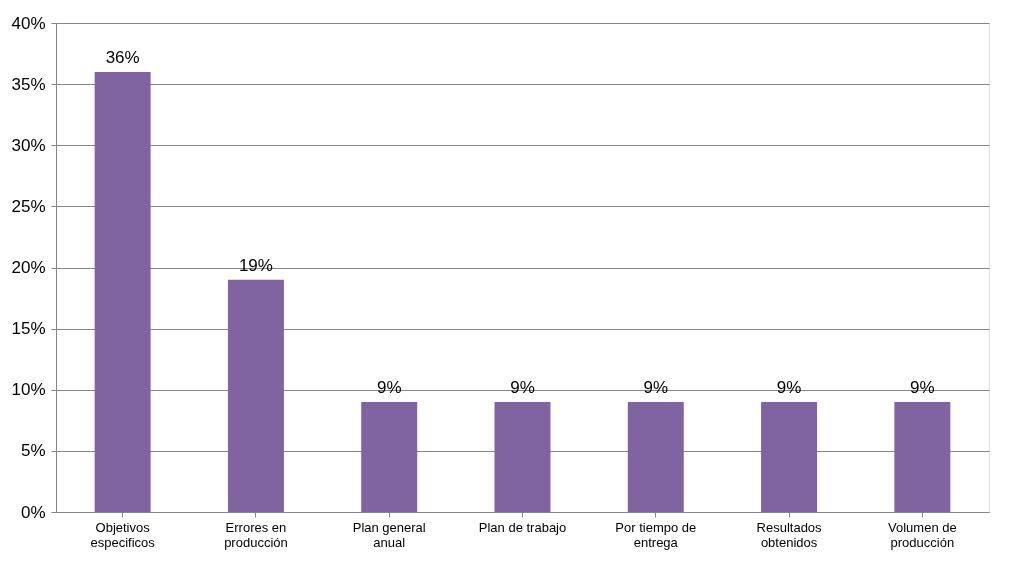  What do you see at coordinates (28, 267) in the screenshot?
I see `y-tick-label: 20%` at bounding box center [28, 267].